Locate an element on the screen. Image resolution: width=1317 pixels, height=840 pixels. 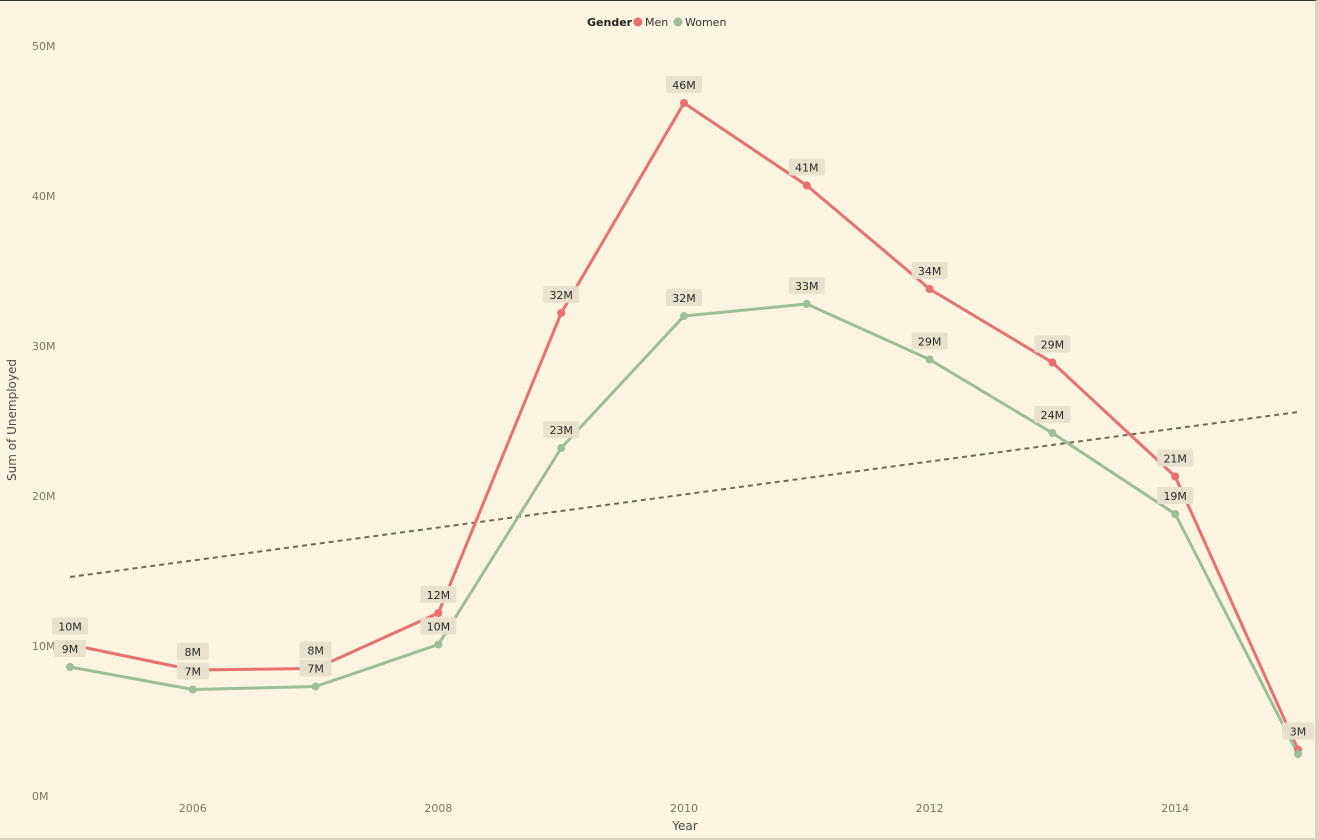
data-label-women: 33M is located at coordinates (807, 286).